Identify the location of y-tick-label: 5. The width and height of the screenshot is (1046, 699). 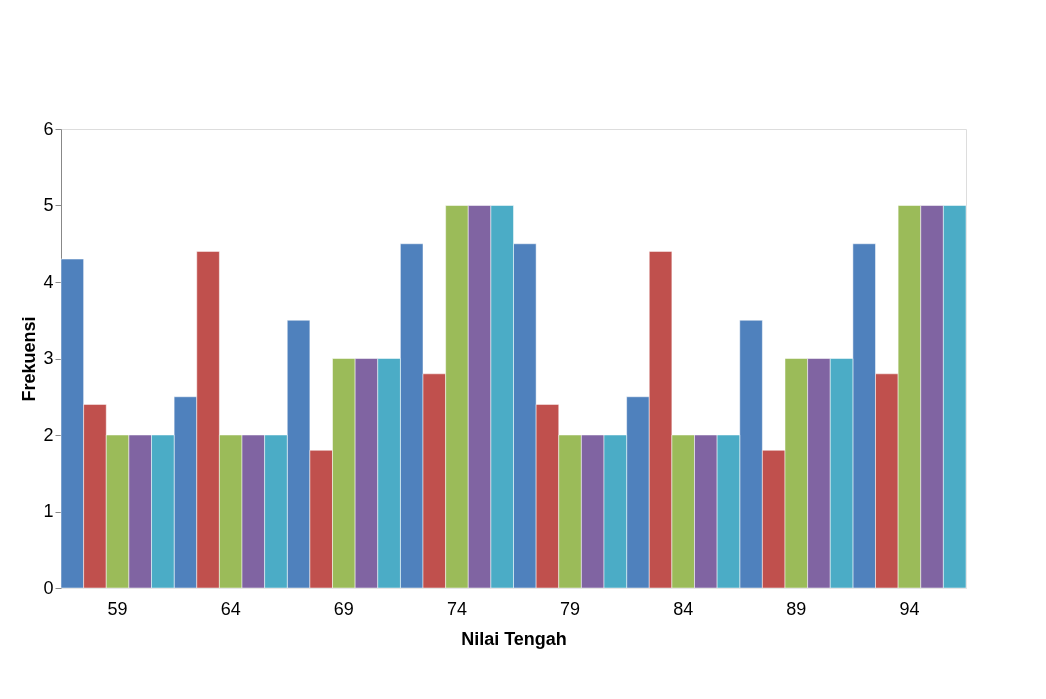
(48, 205).